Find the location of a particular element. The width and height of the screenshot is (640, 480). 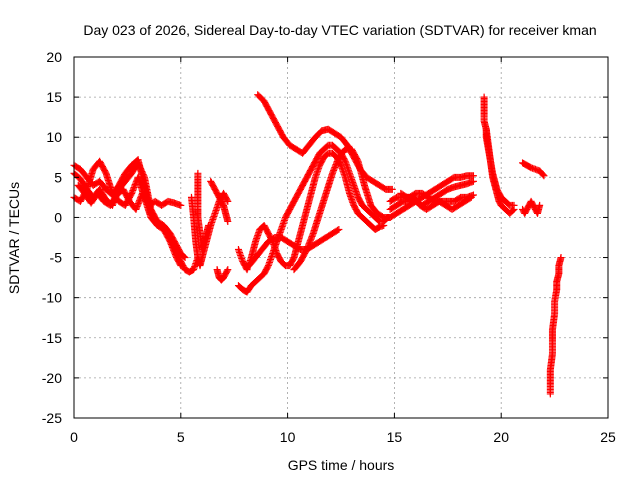

y-tick-label: -20 is located at coordinates (52, 378).